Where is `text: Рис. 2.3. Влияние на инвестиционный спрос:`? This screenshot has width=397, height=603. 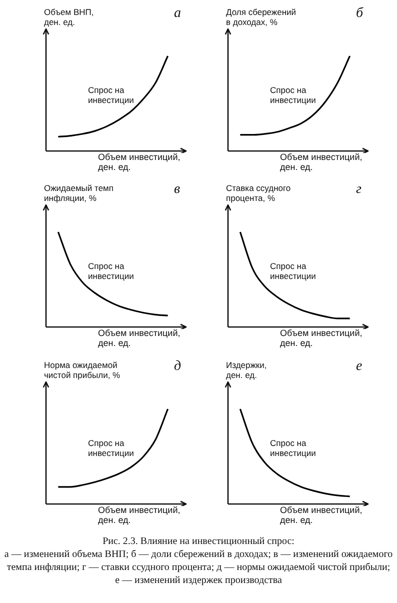 text: Рис. 2.3. Влияние на инвестиционный спрос: is located at coordinates (199, 541).